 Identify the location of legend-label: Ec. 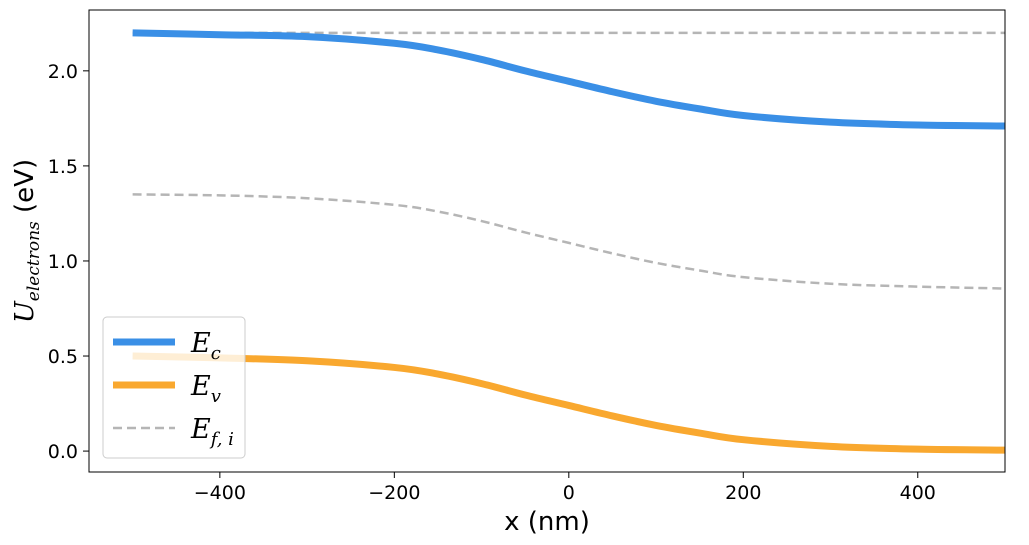
(205, 346).